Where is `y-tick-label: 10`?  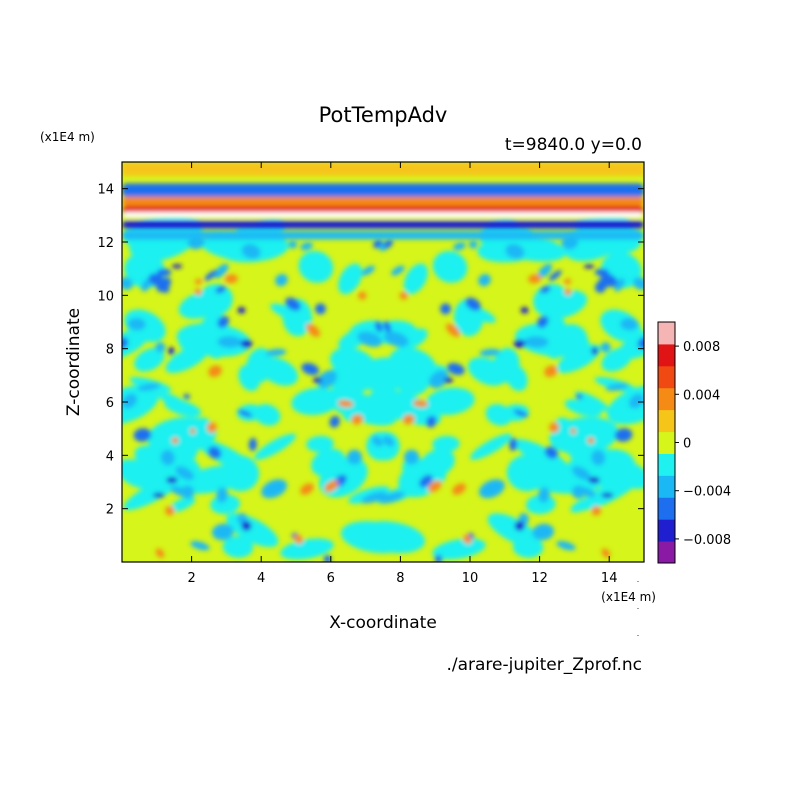
y-tick-label: 10 is located at coordinates (105, 296).